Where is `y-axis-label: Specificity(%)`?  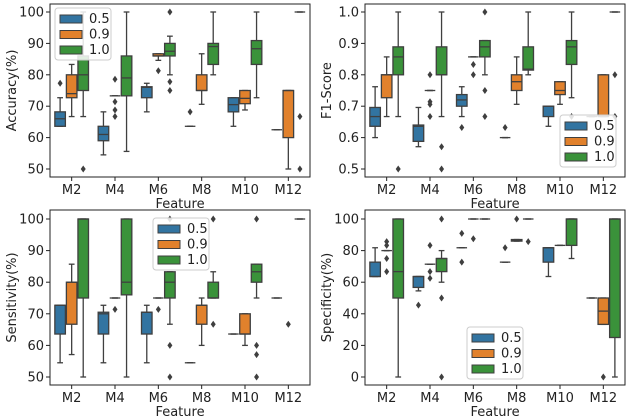 y-axis-label: Specificity(%) is located at coordinates (327, 298).